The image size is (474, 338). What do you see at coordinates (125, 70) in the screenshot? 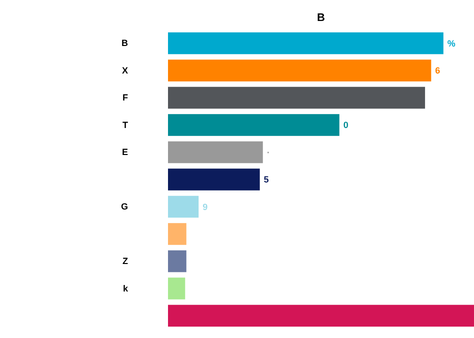
I see `y-tick-label: X` at bounding box center [125, 70].